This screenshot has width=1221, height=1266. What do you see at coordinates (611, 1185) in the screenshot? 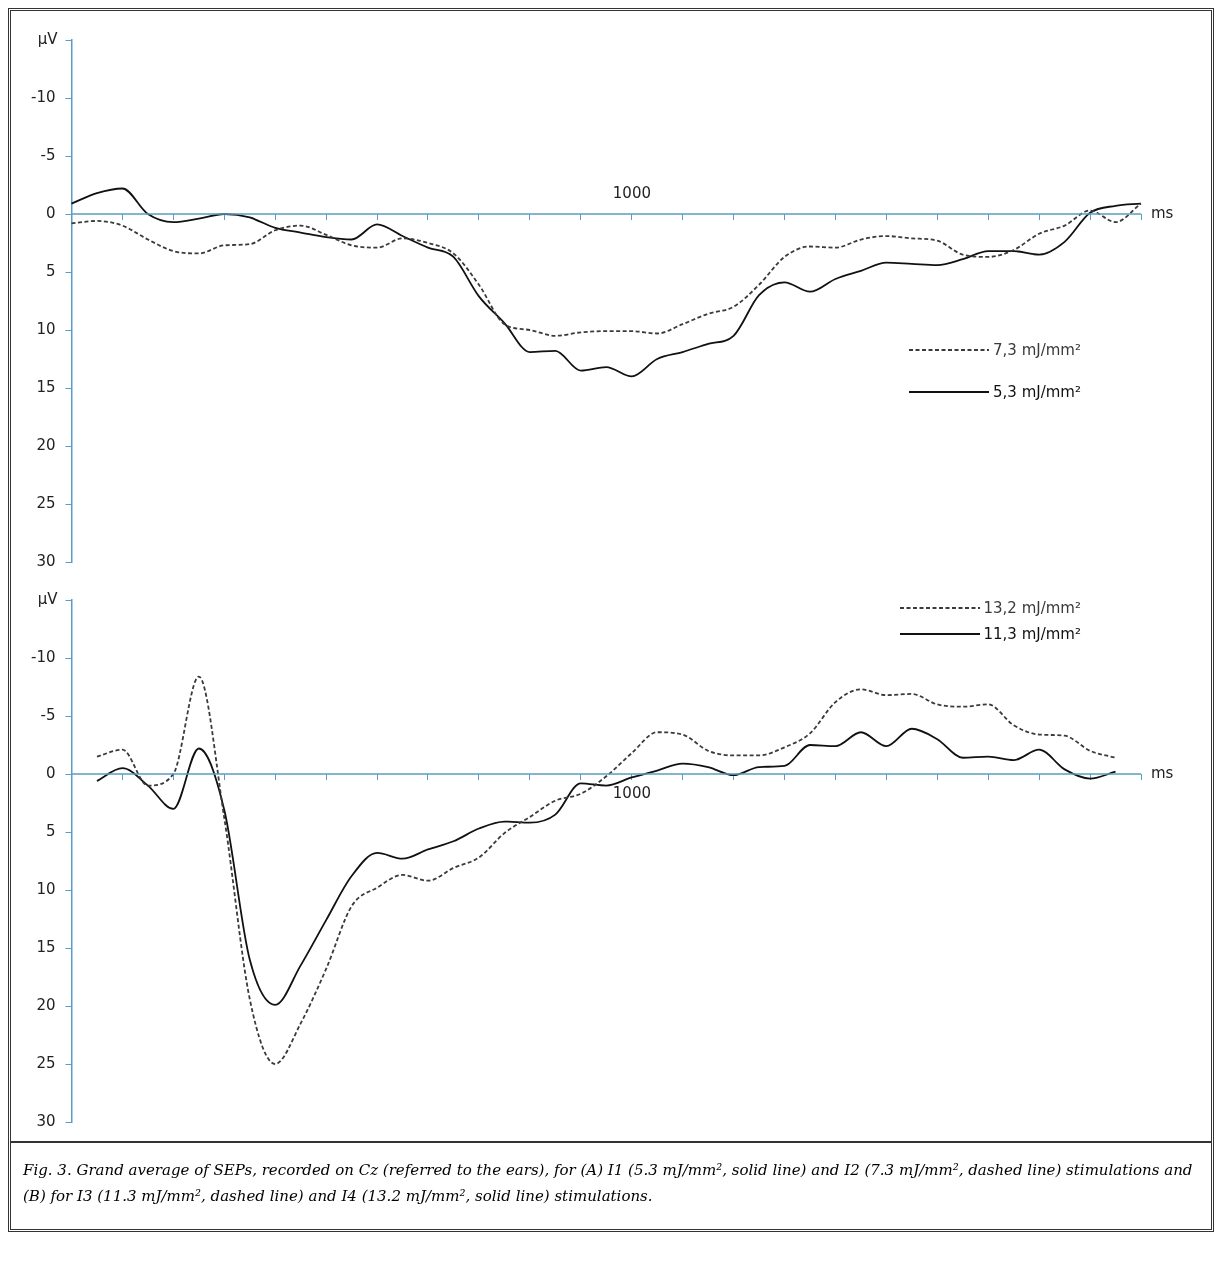
I see `caption: Fig. 3. Grand average of SEPs, recorded on Cz (referred to the ears), for (A) I1 (5.3 mJ/mm², solid line) and I2 (7.3 mJ/mm², dashed line) stimulations and (B) for I3 (11.3 mJ/mm², dashed line) and I4 (13.2 mJ/mm², solid line) stimulations.` at bounding box center [611, 1185].